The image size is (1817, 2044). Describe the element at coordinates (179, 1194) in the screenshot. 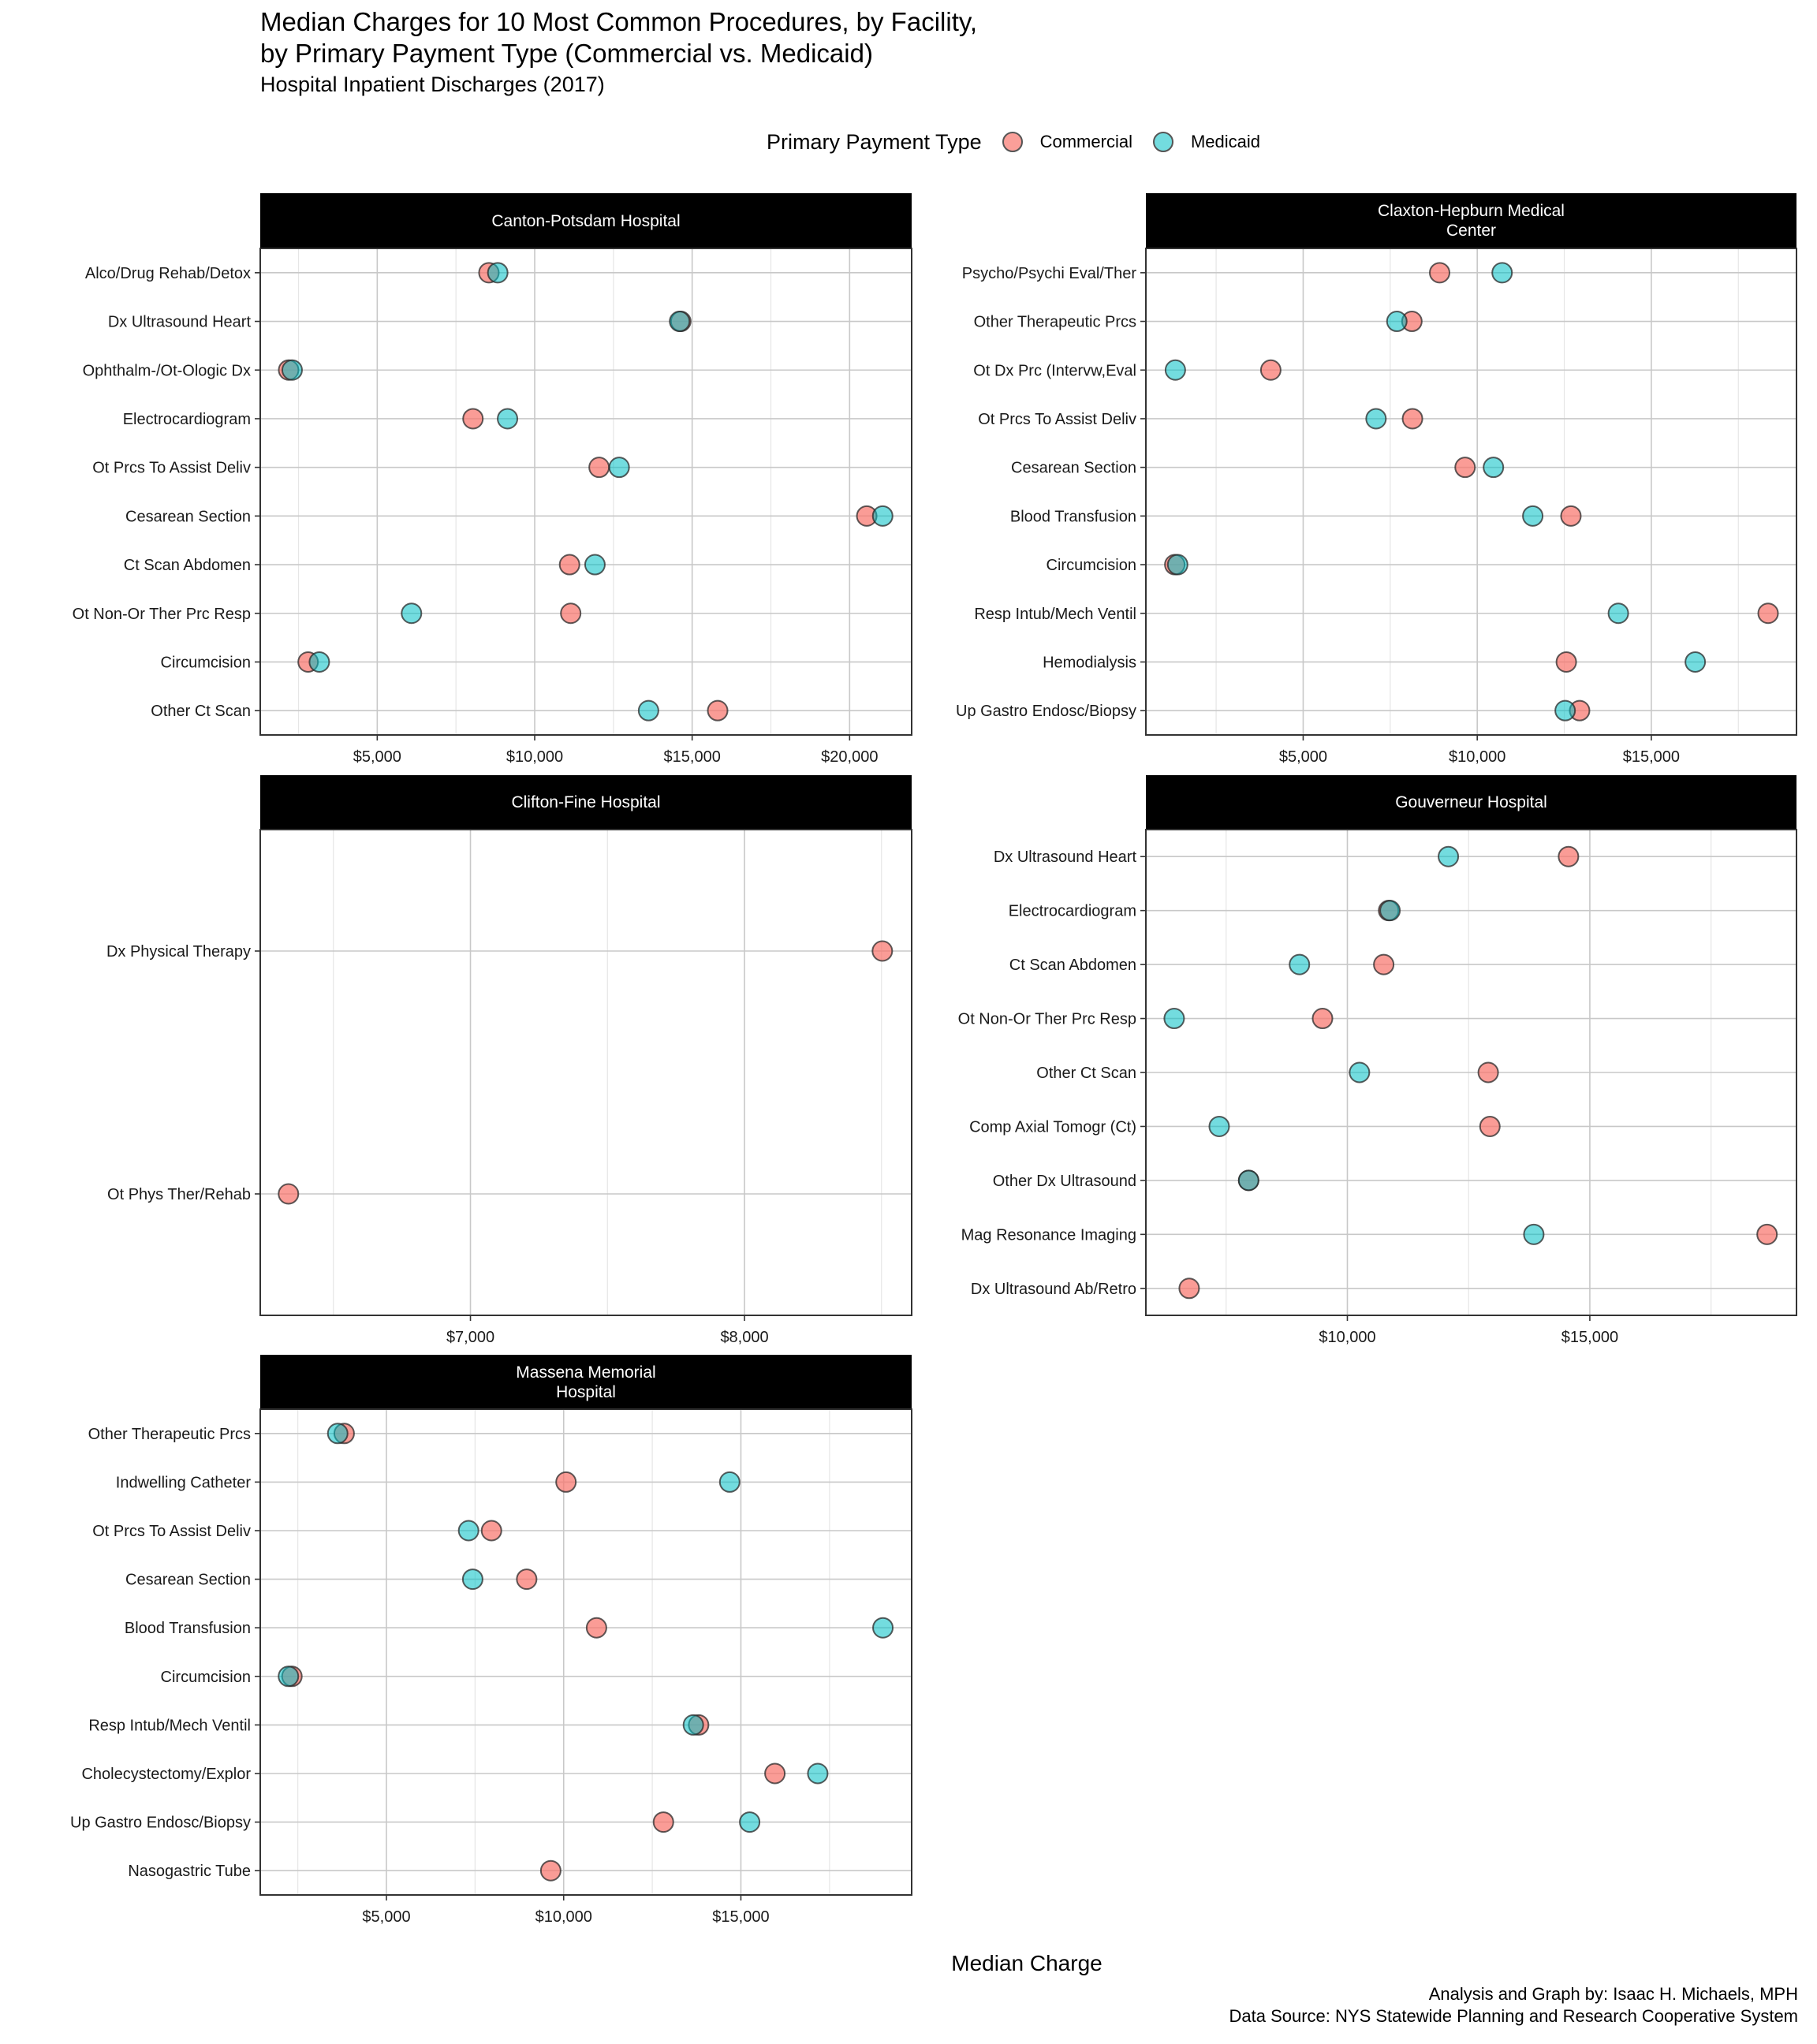

I see `y-tick-label: Ot Phys Ther/Rehab` at that location.